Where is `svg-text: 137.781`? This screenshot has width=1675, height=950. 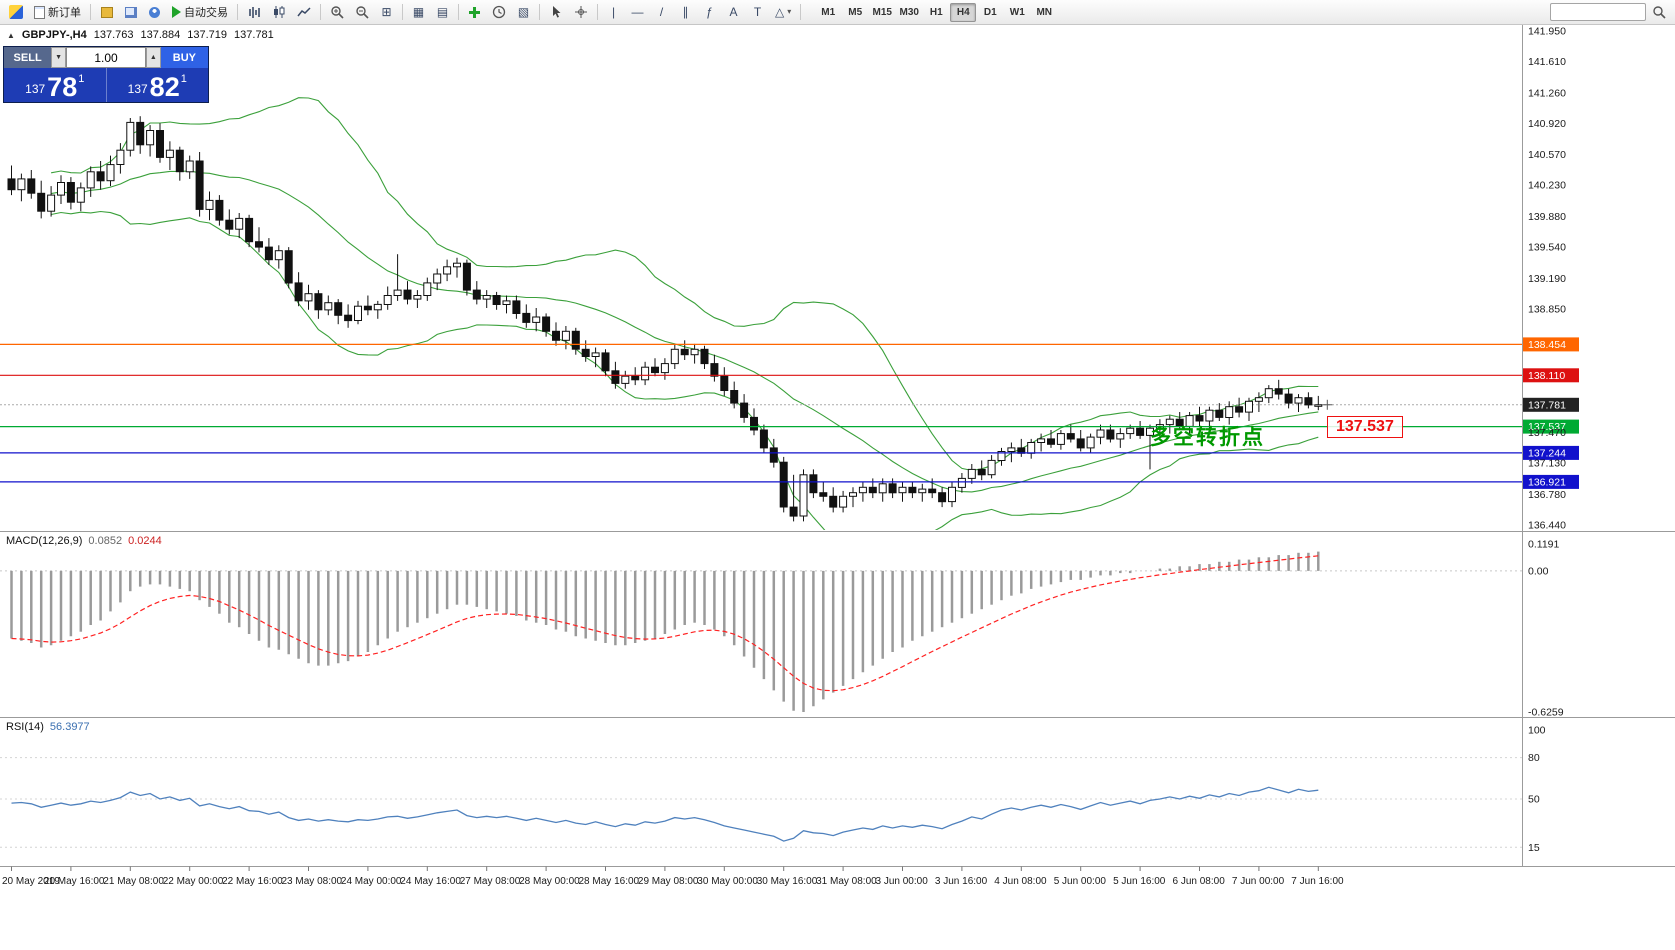 svg-text: 137.781 is located at coordinates (1547, 405).